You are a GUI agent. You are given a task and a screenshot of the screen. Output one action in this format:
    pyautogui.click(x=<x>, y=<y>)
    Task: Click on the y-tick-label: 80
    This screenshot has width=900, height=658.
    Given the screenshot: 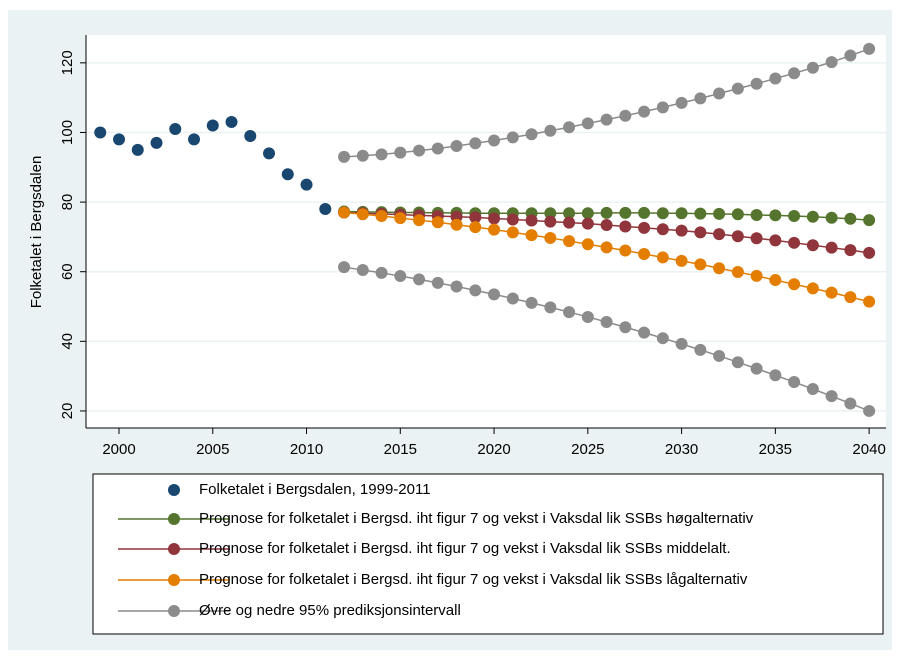 What is the action you would take?
    pyautogui.click(x=67, y=202)
    